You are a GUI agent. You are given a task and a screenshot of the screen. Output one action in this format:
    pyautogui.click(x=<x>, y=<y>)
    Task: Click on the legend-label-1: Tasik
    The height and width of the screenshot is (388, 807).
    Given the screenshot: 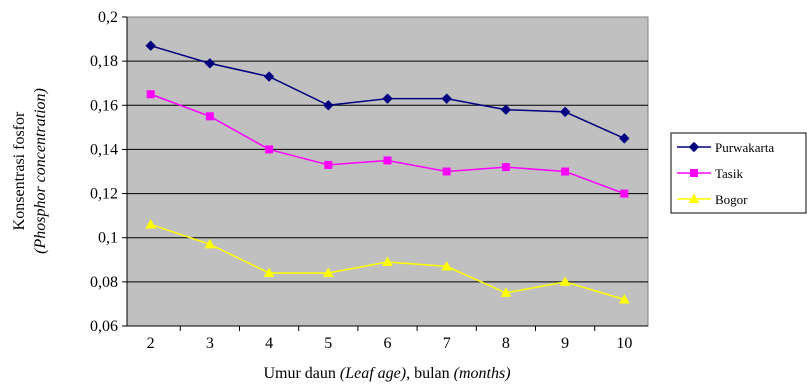 What is the action you would take?
    pyautogui.click(x=729, y=173)
    